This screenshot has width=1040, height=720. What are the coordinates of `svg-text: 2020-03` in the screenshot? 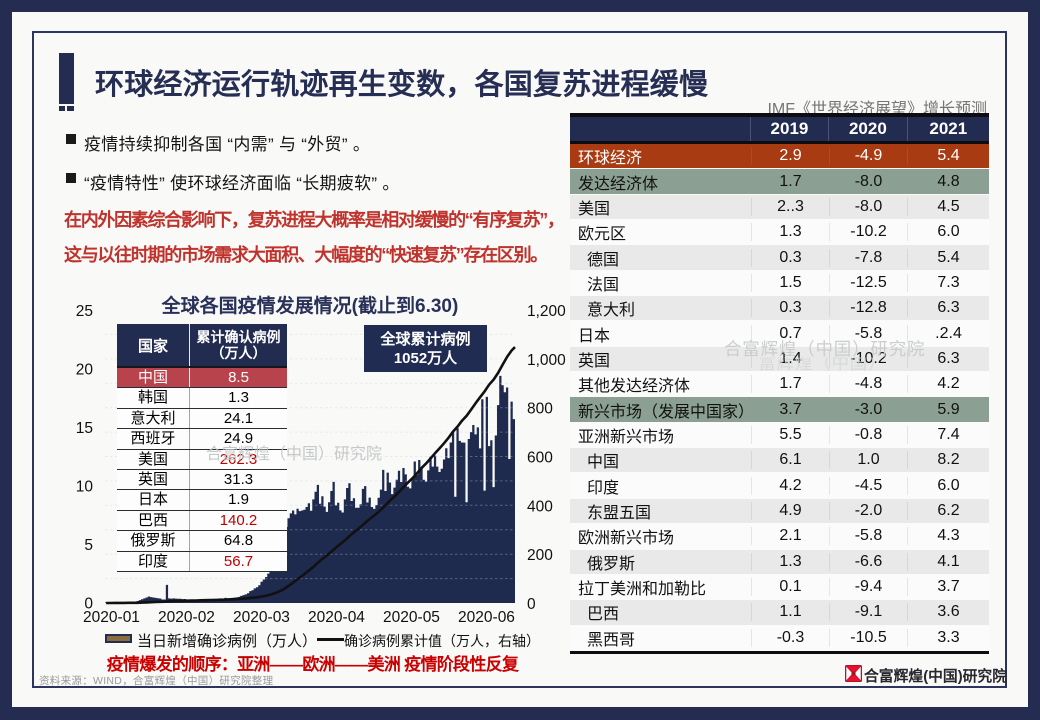 It's located at (261, 617).